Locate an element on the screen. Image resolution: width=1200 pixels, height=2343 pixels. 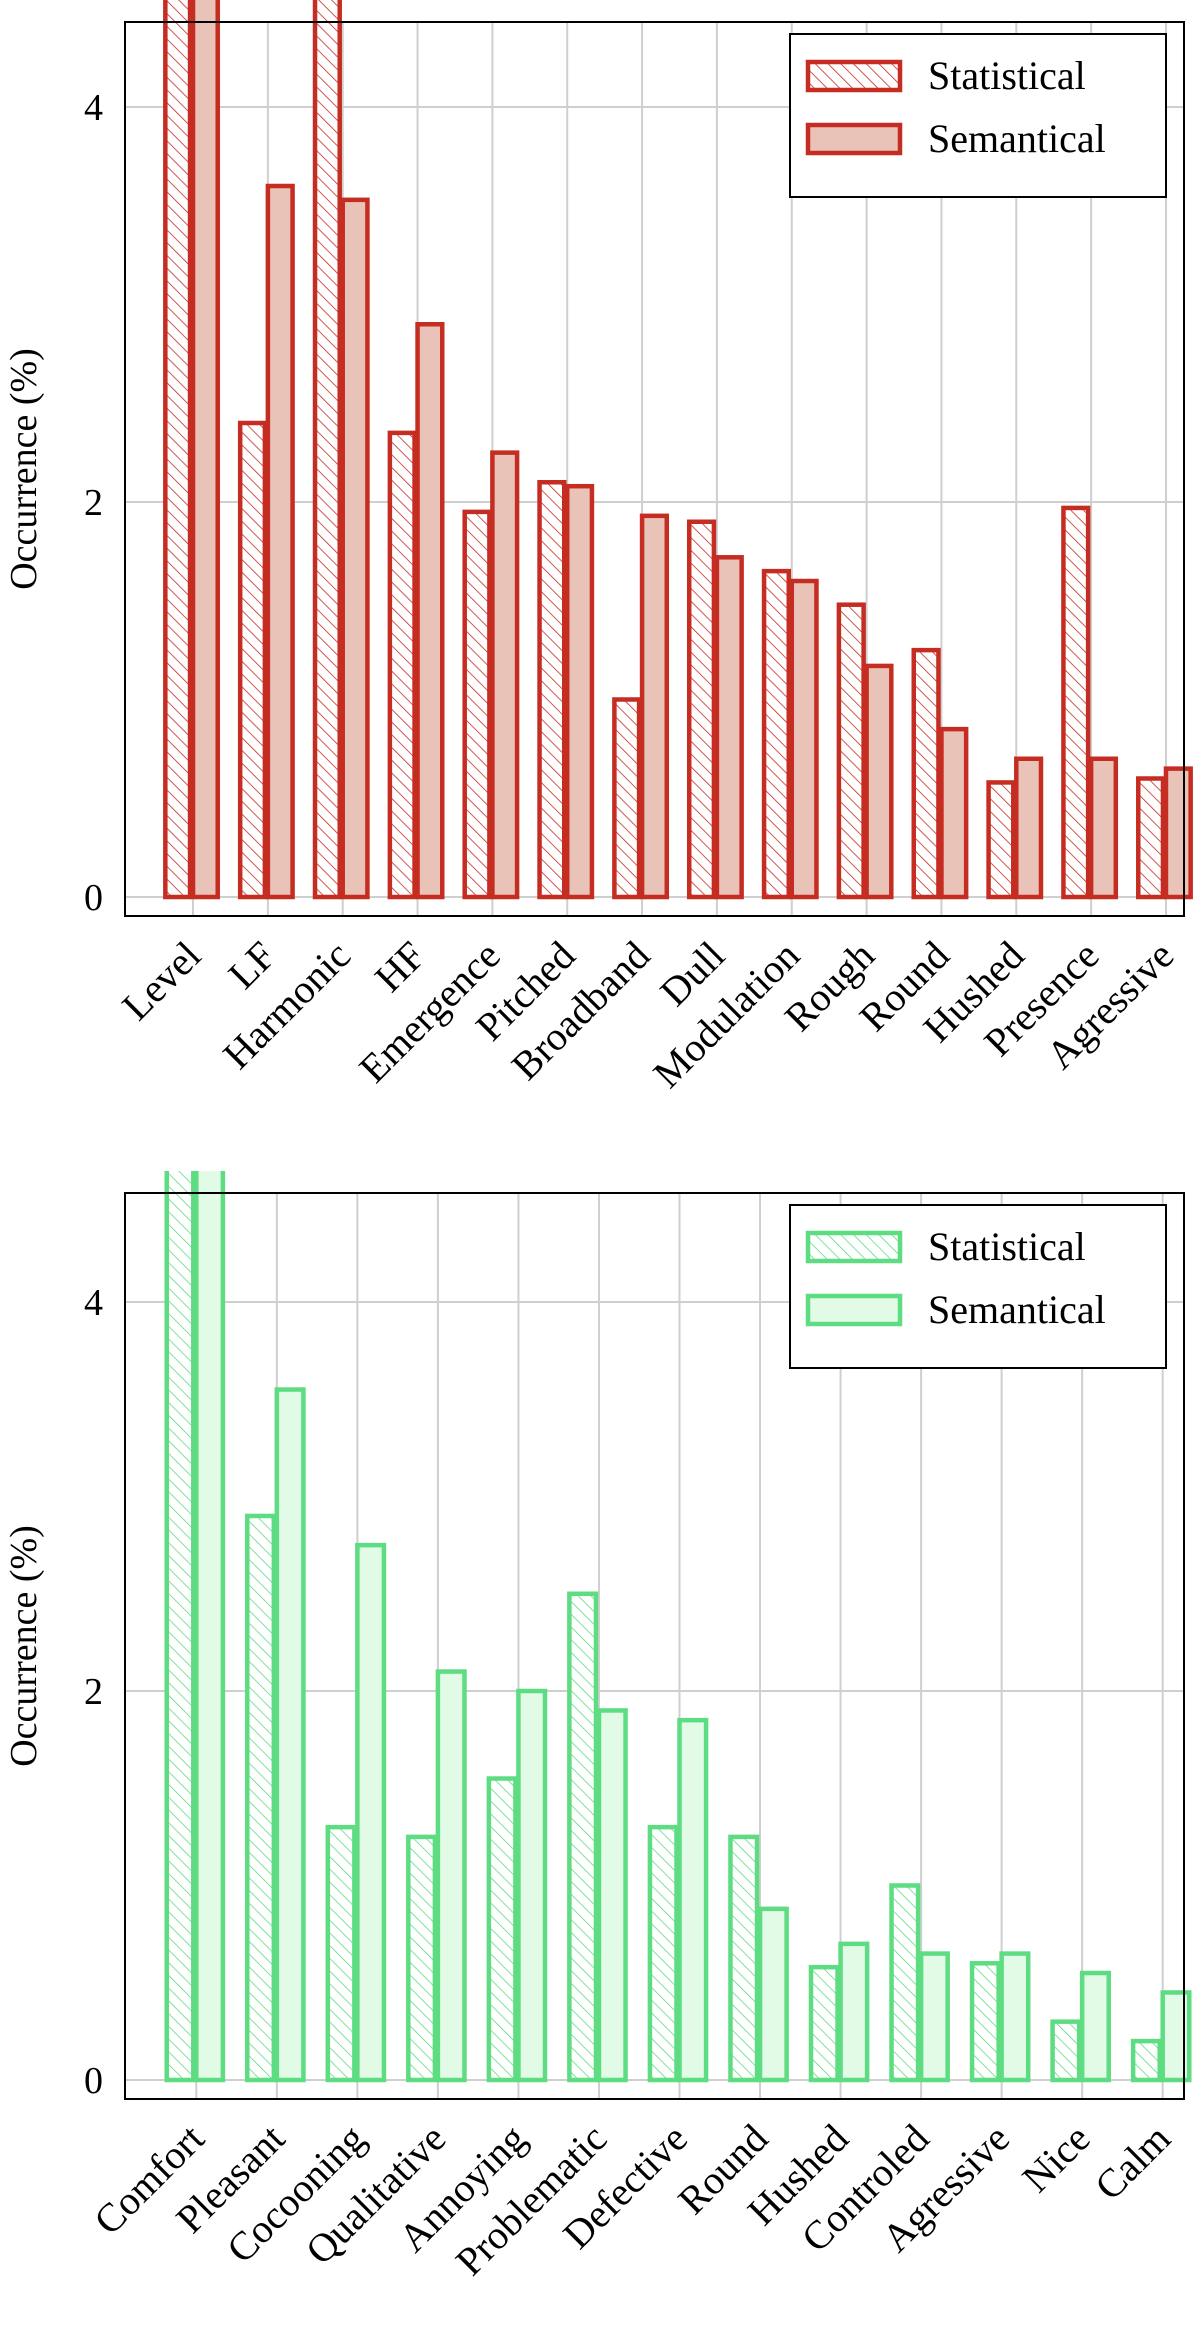
x-tick-label: Nice is located at coordinates (1055, 2158).